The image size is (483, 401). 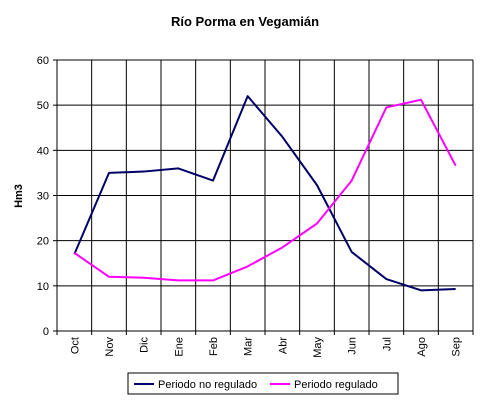 I want to click on y-axis-label: Hm3, so click(x=19, y=196).